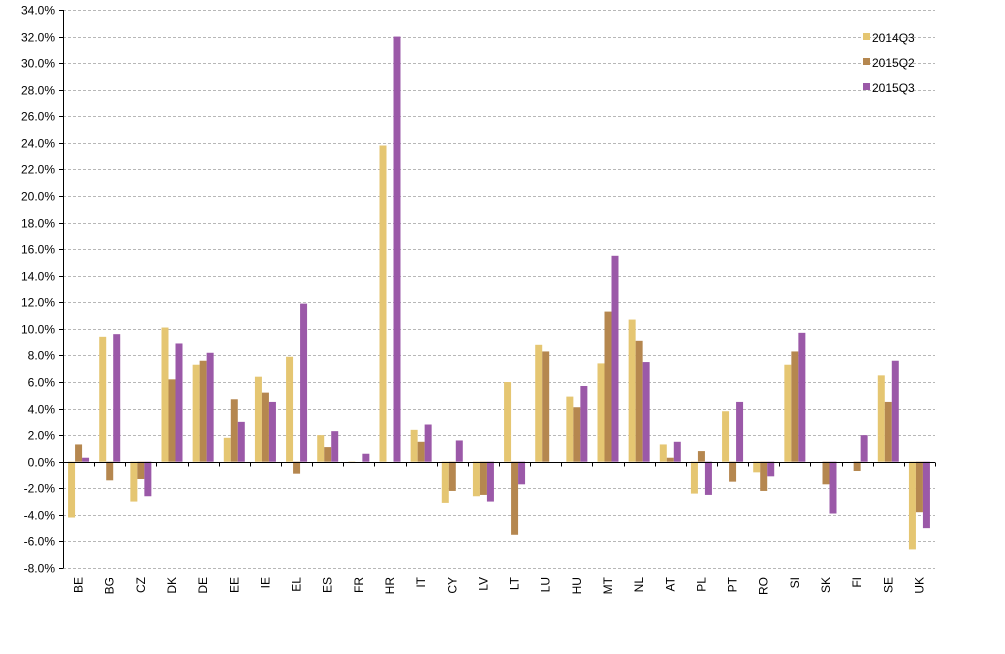 This screenshot has width=1005, height=654. What do you see at coordinates (390, 586) in the screenshot?
I see `x-category-label: HR` at bounding box center [390, 586].